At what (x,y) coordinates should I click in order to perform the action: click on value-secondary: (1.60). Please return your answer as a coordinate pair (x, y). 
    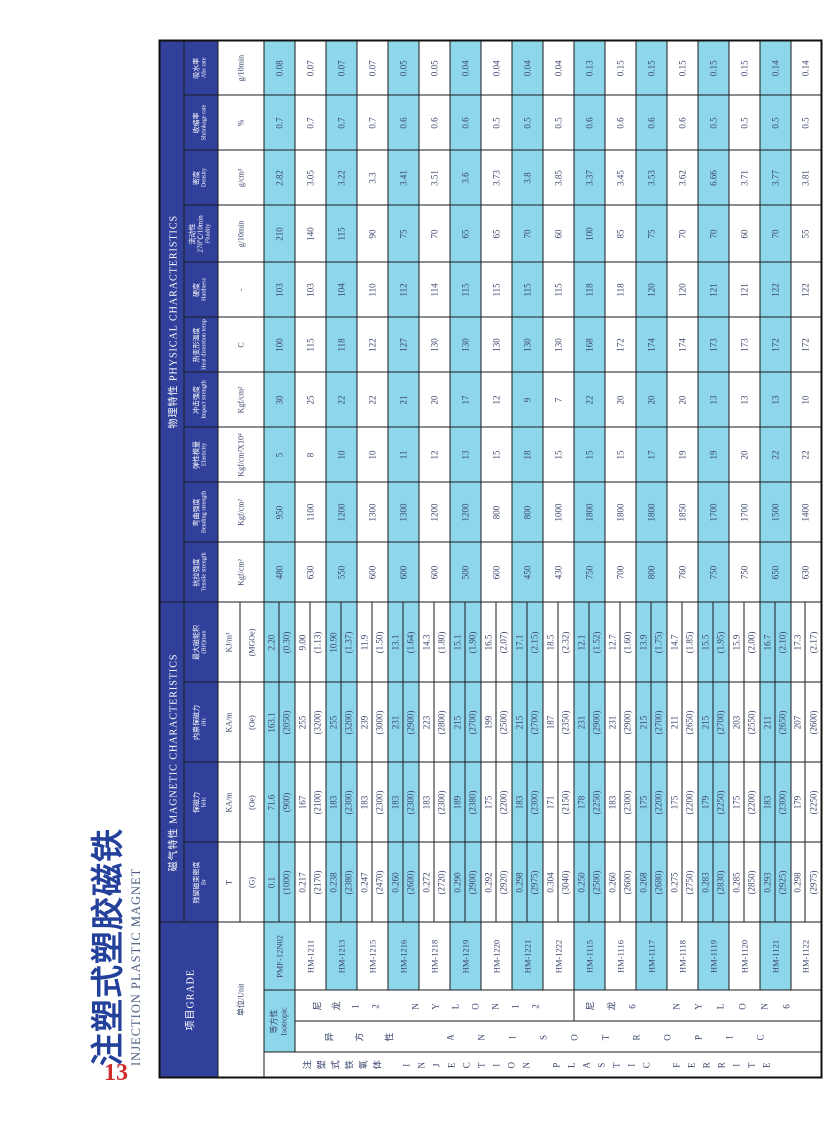
    Looking at the image, I should click on (627, 642).